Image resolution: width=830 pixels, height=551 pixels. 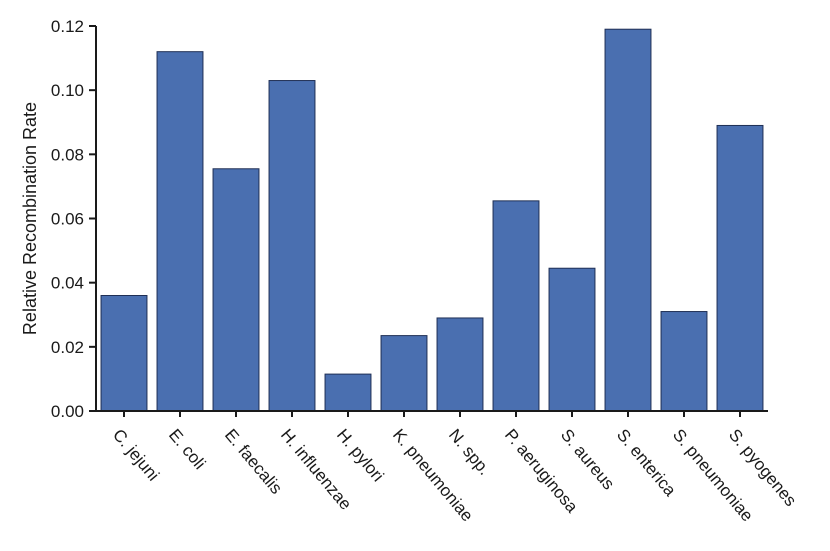 I want to click on x-tick-label: C. jejuni, so click(x=136, y=454).